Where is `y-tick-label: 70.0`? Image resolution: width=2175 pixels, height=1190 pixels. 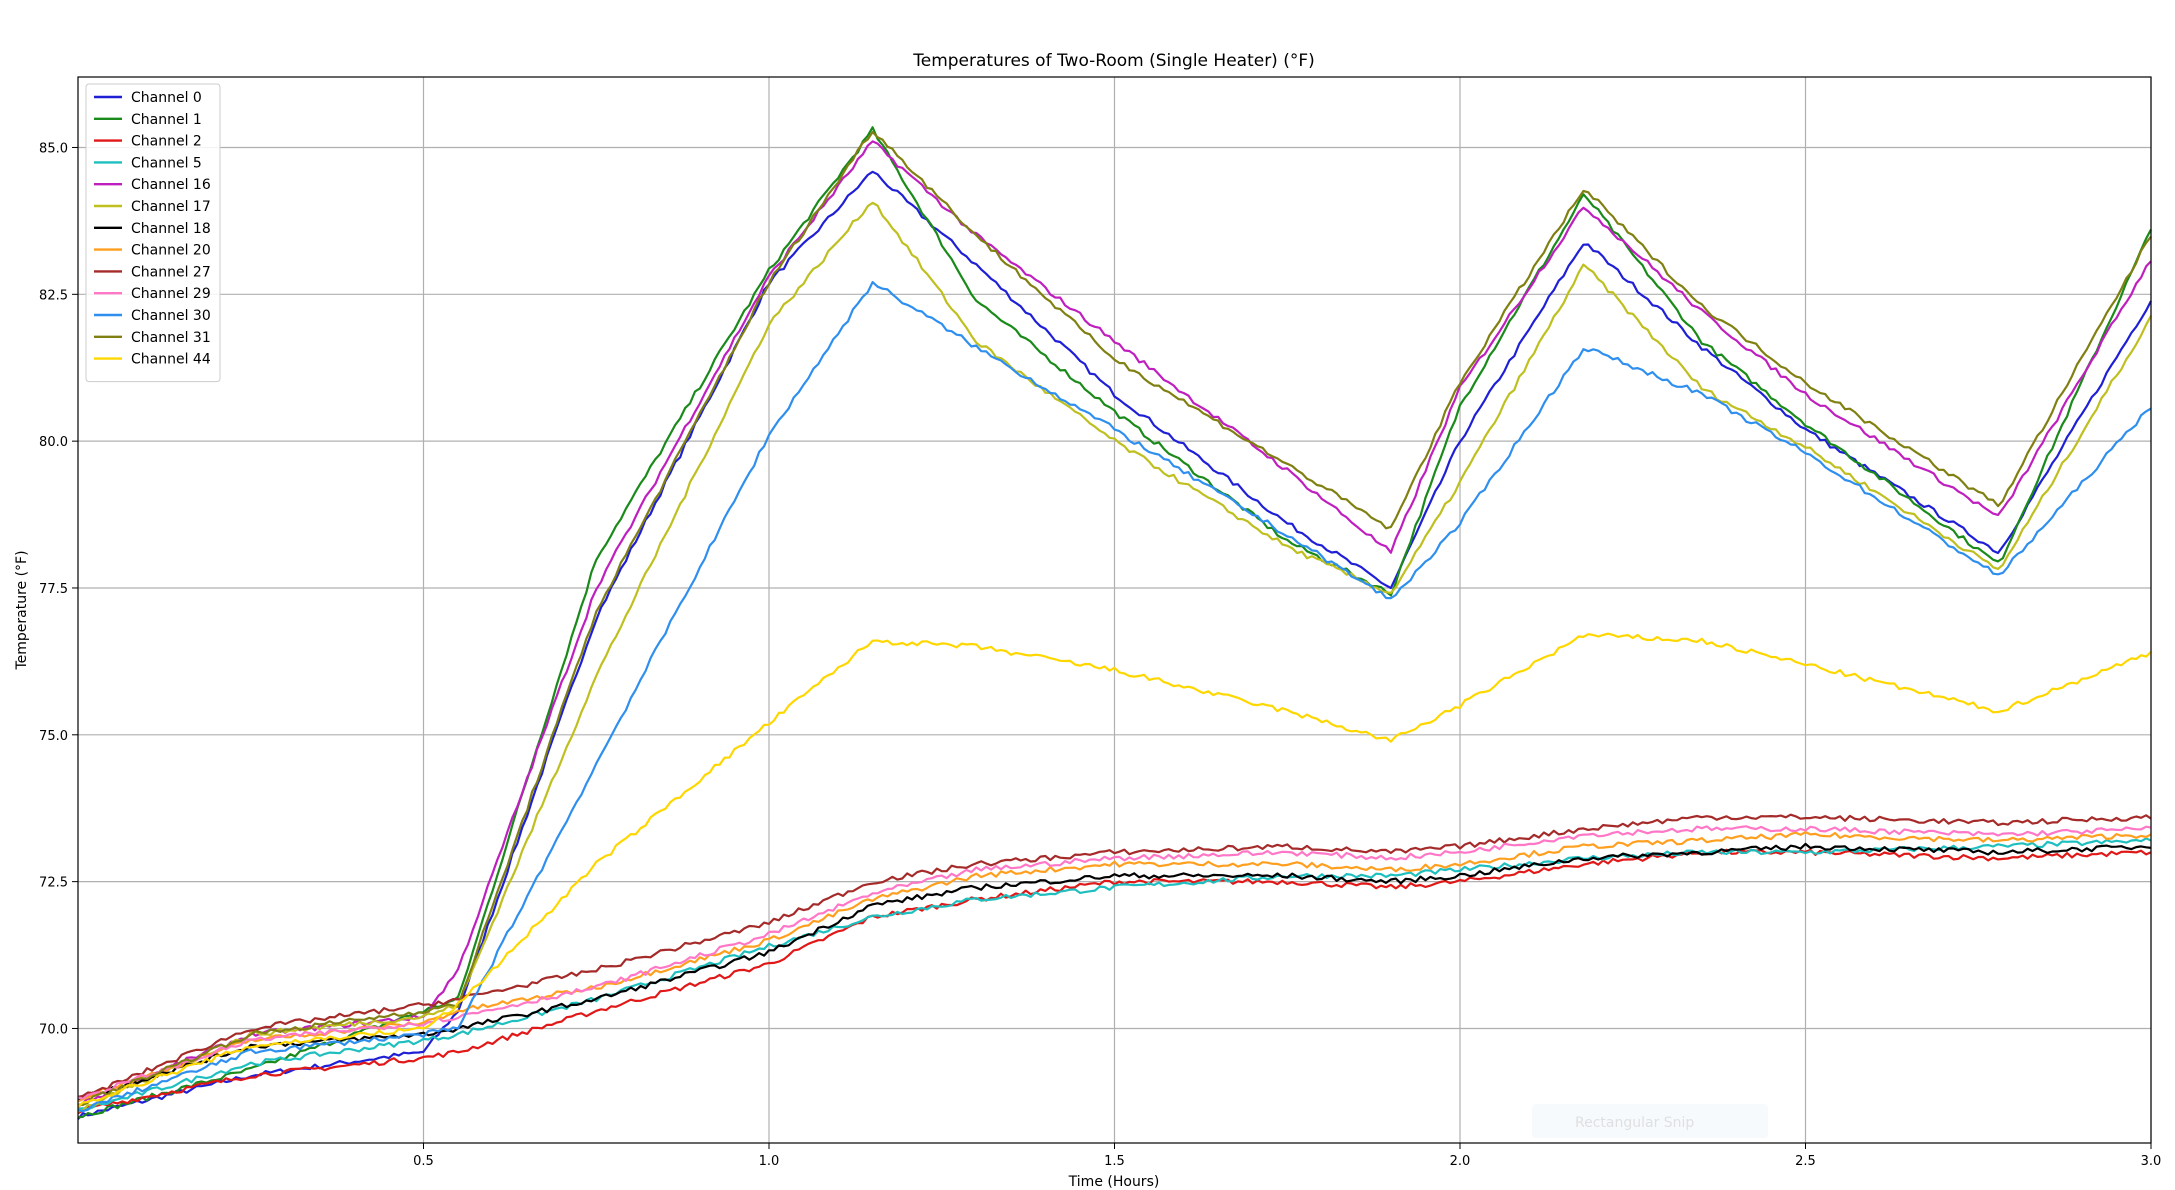 y-tick-label: 70.0 is located at coordinates (53, 1029).